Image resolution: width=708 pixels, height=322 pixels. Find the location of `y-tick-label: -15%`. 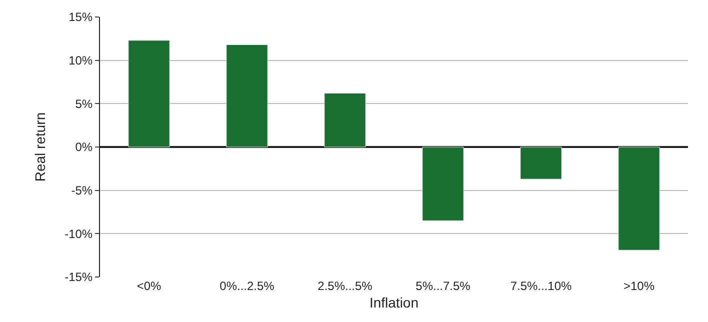

y-tick-label: -15% is located at coordinates (78, 277).